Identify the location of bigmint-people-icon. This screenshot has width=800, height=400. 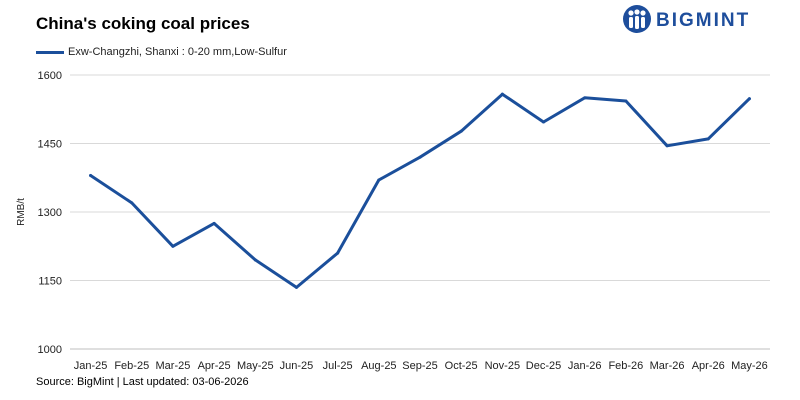
(637, 19).